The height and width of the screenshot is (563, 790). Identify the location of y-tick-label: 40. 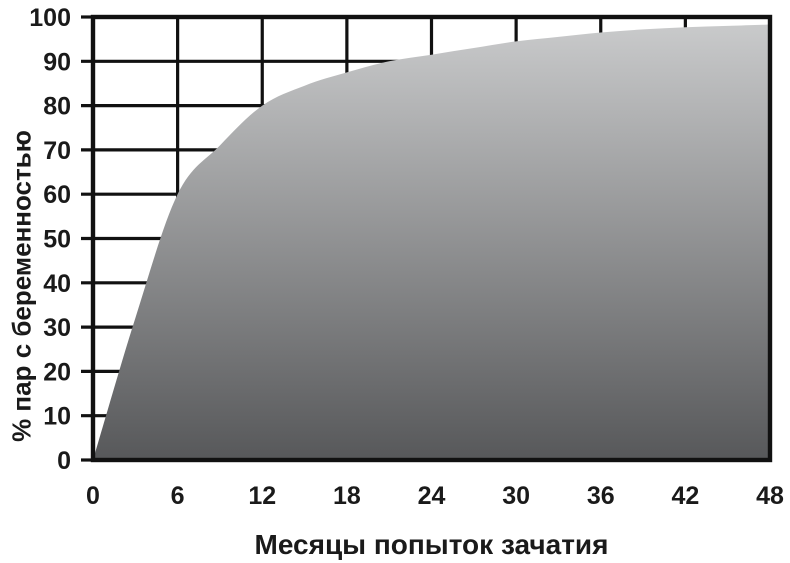
(57, 284).